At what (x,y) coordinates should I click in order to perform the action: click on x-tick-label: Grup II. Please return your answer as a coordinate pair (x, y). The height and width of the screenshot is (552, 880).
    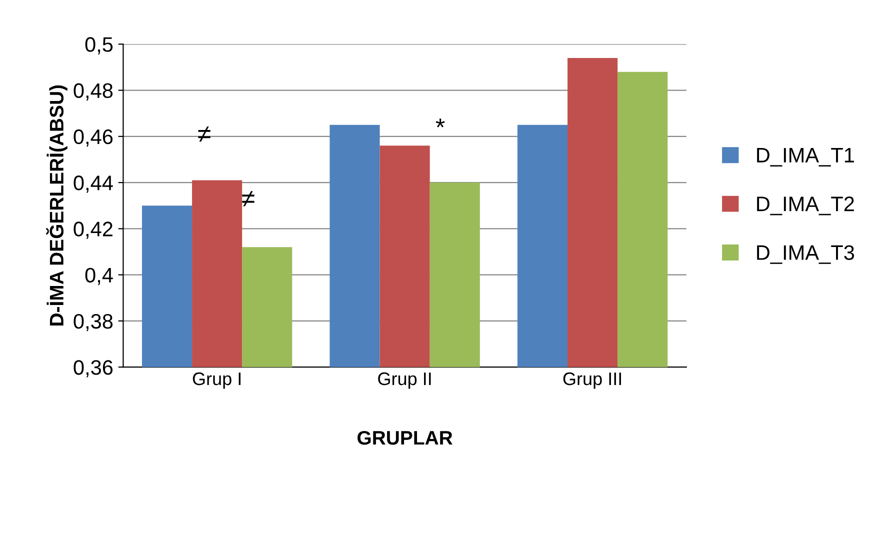
    Looking at the image, I should click on (404, 380).